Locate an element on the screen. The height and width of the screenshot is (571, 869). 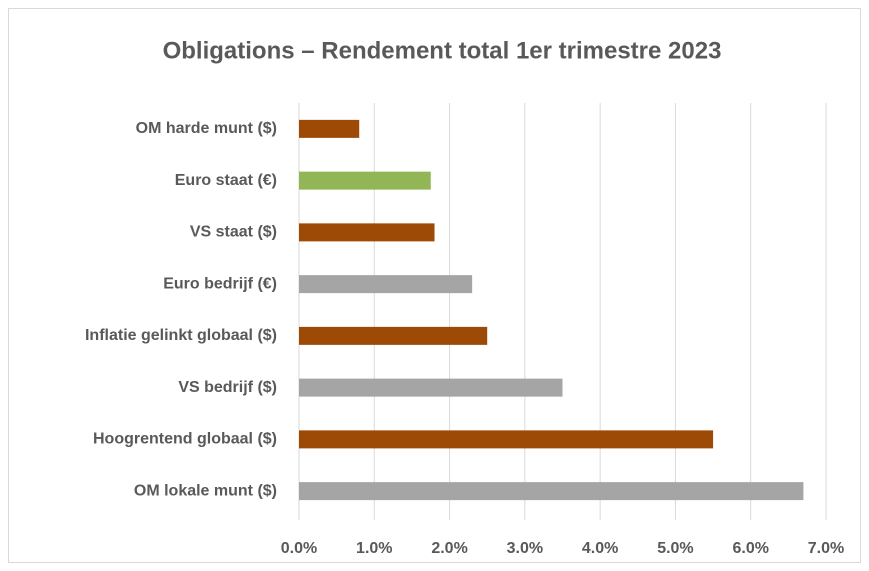
x-tick-label: 5.0% is located at coordinates (675, 548).